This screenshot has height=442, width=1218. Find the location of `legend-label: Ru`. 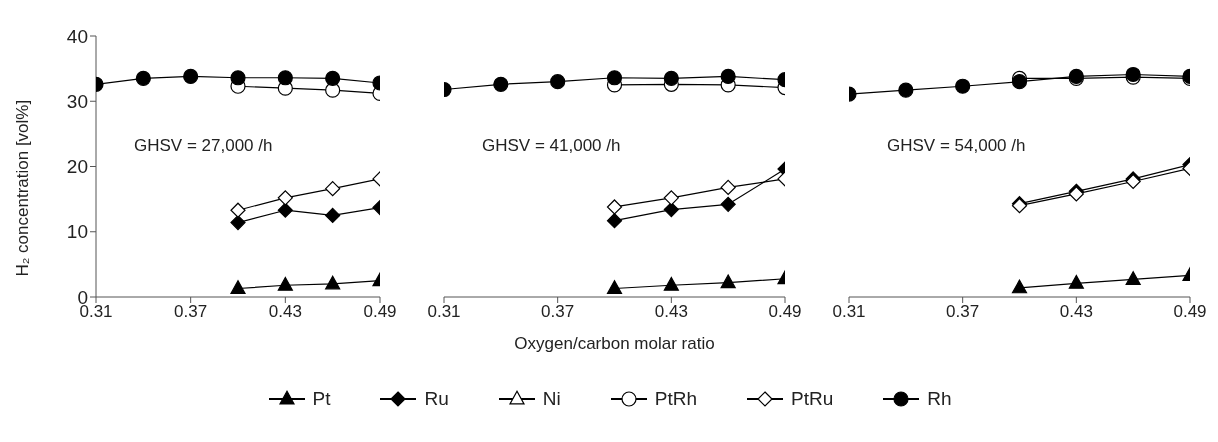

legend-label: Ru is located at coordinates (436, 399).